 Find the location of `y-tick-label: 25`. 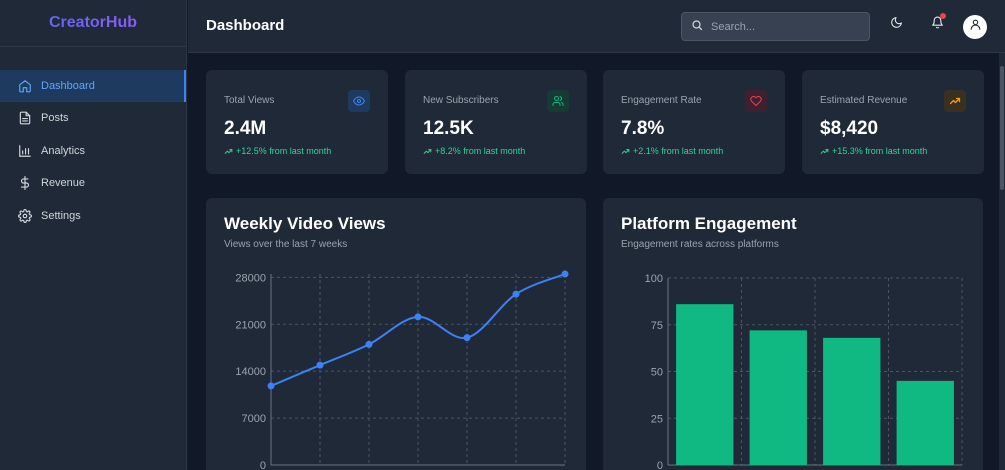

y-tick-label: 25 is located at coordinates (657, 419).